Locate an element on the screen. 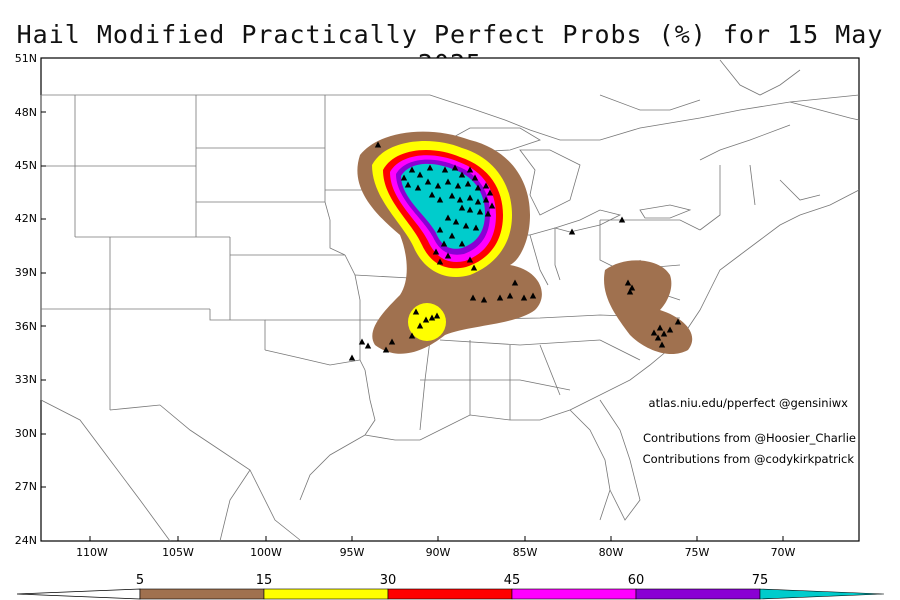 This screenshot has height=600, width=900. lat-label: 24N is located at coordinates (26, 540).